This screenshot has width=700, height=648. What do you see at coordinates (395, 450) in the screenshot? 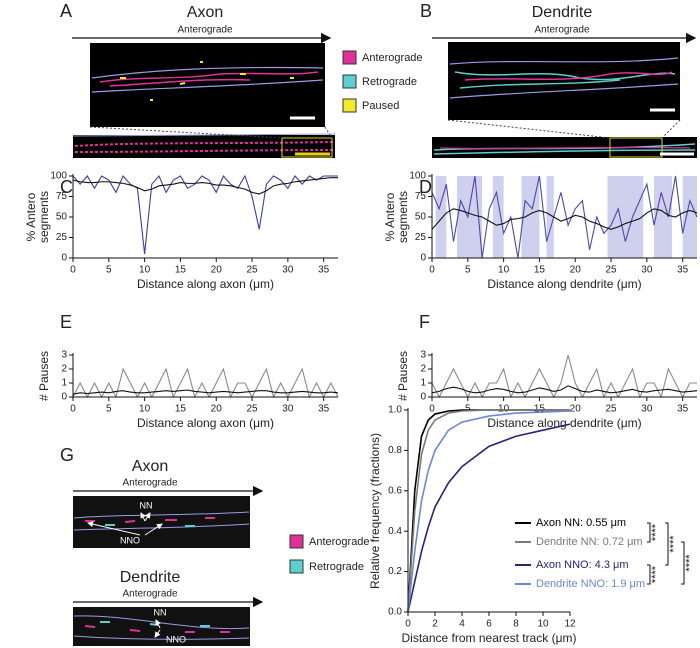
I see `y-tick-label: 0.8` at bounding box center [395, 450].